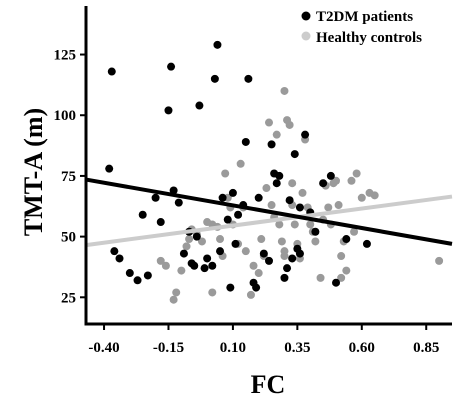 The height and width of the screenshot is (403, 454). What do you see at coordinates (362, 348) in the screenshot?
I see `x-tick-label: 0.60` at bounding box center [362, 348].